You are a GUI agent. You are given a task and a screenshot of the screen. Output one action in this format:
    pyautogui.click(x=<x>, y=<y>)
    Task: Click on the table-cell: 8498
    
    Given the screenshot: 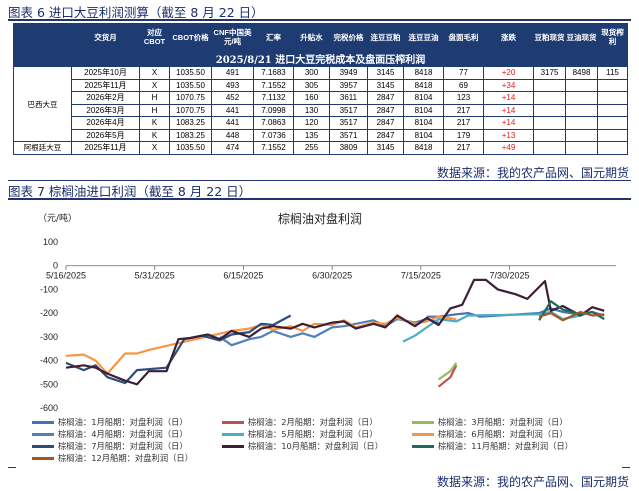 What is the action you would take?
    pyautogui.click(x=581, y=73)
    